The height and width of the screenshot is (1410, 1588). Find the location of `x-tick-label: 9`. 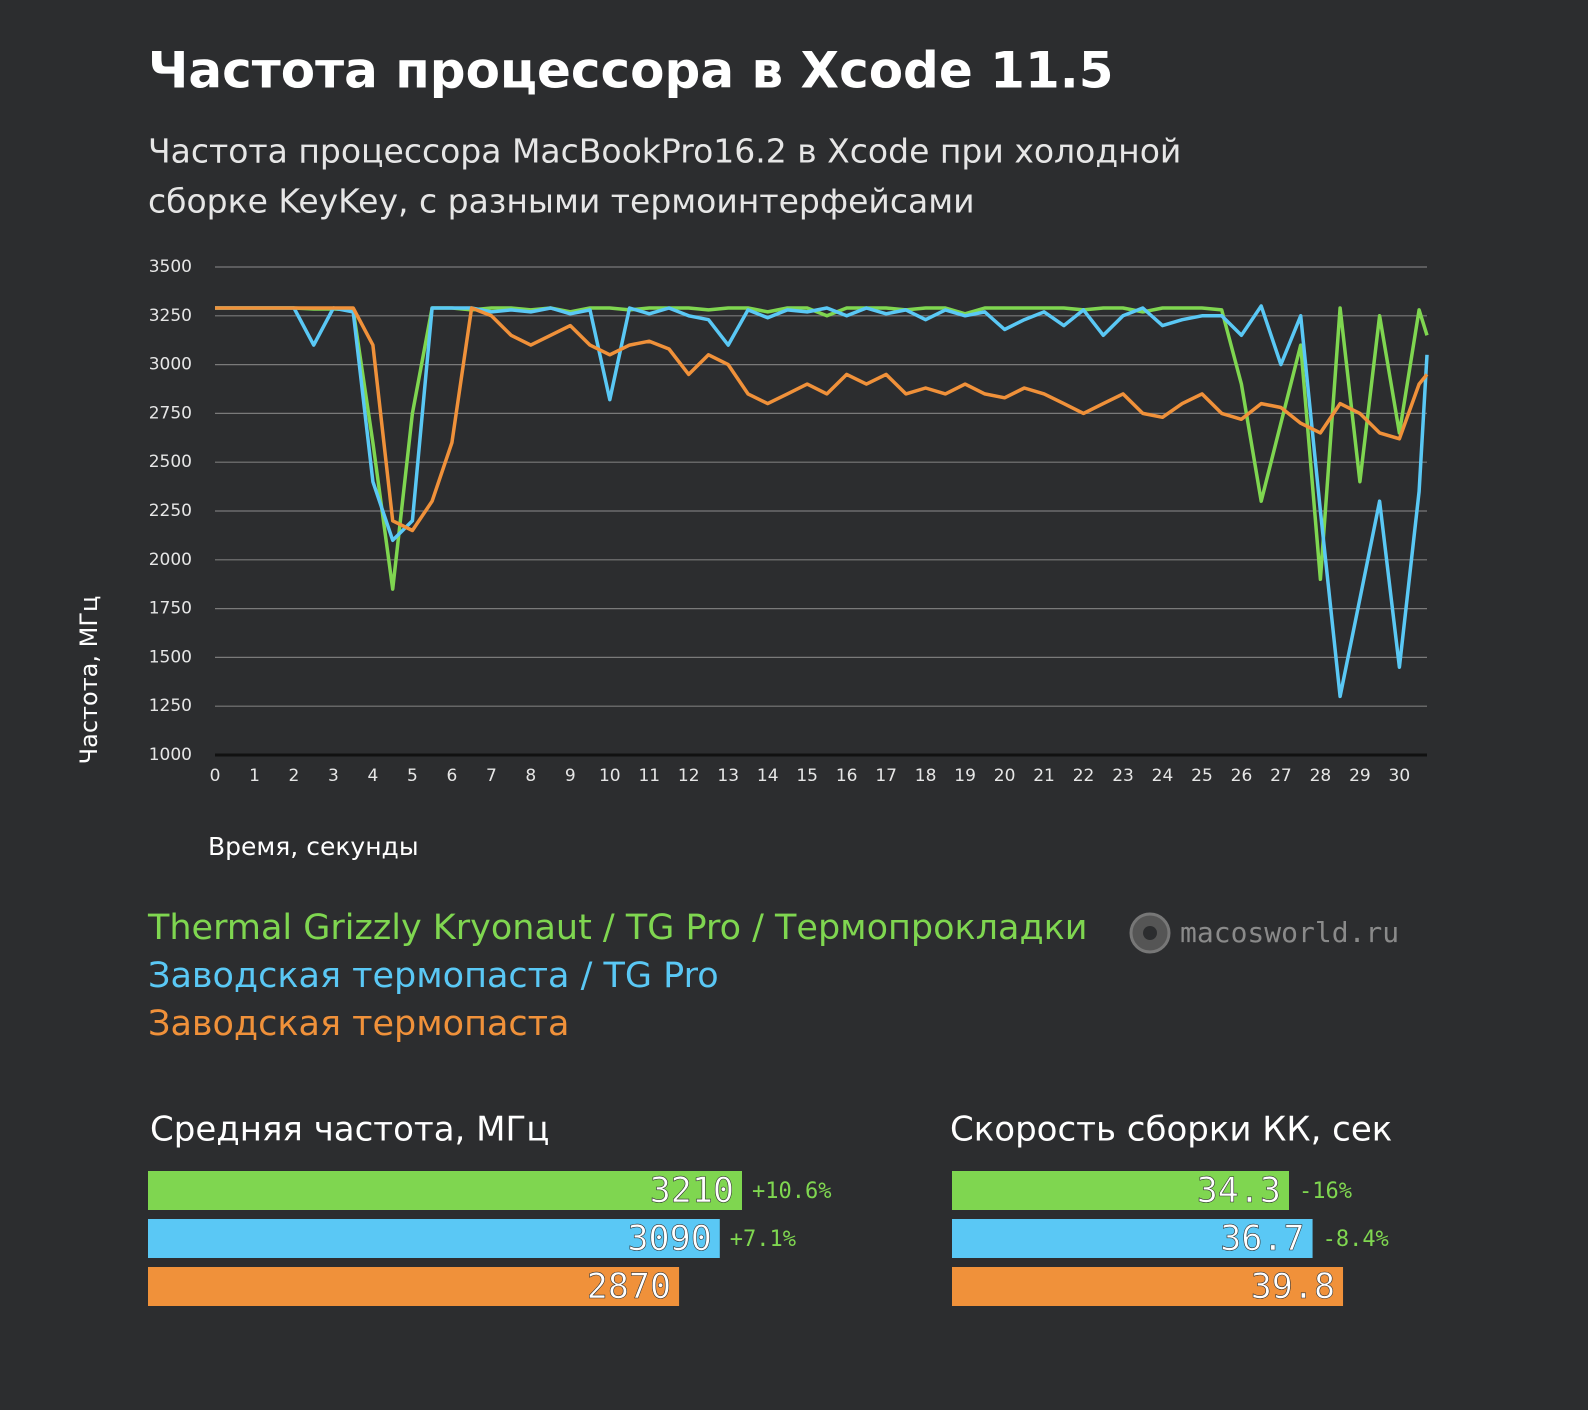

x-tick-label: 9 is located at coordinates (570, 776).